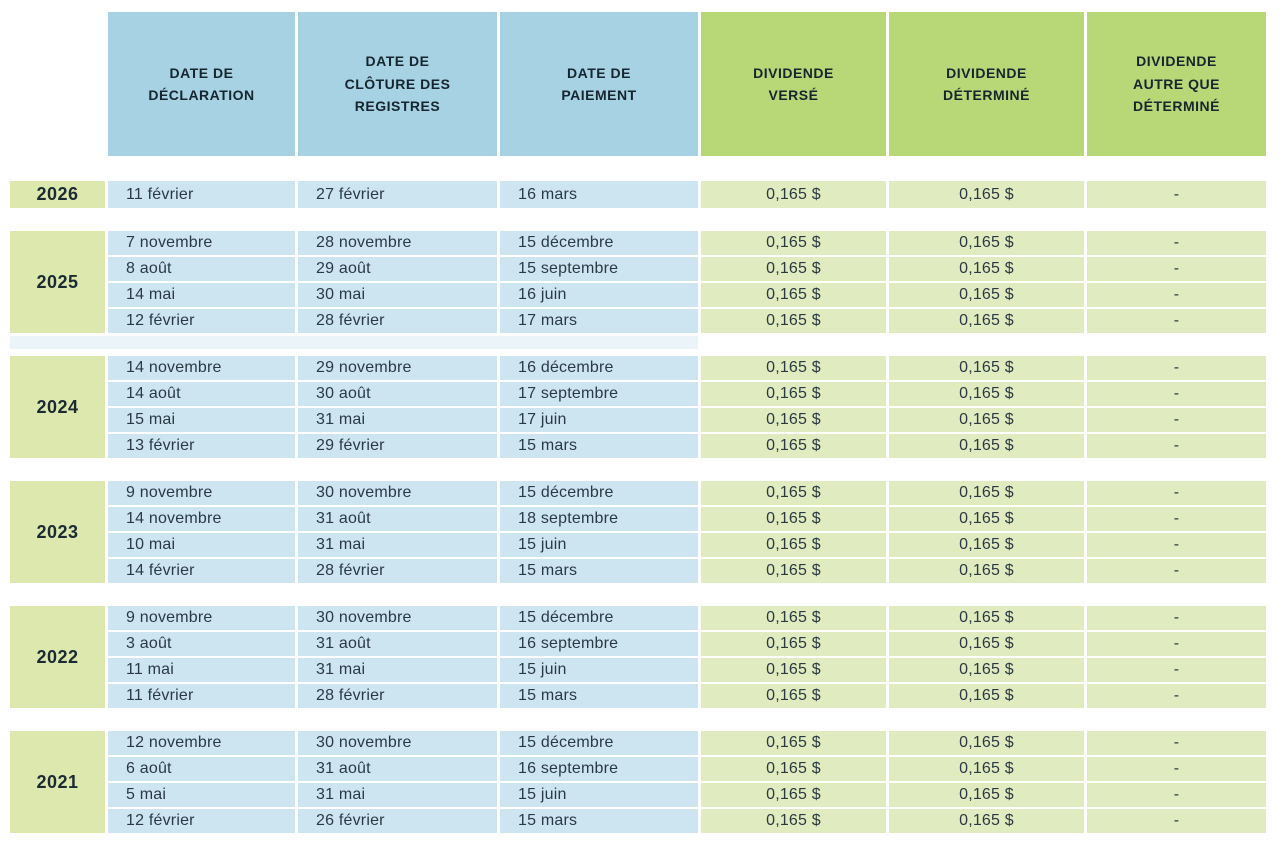 The width and height of the screenshot is (1280, 844). I want to click on cell-paiement: 16 décembre, so click(599, 368).